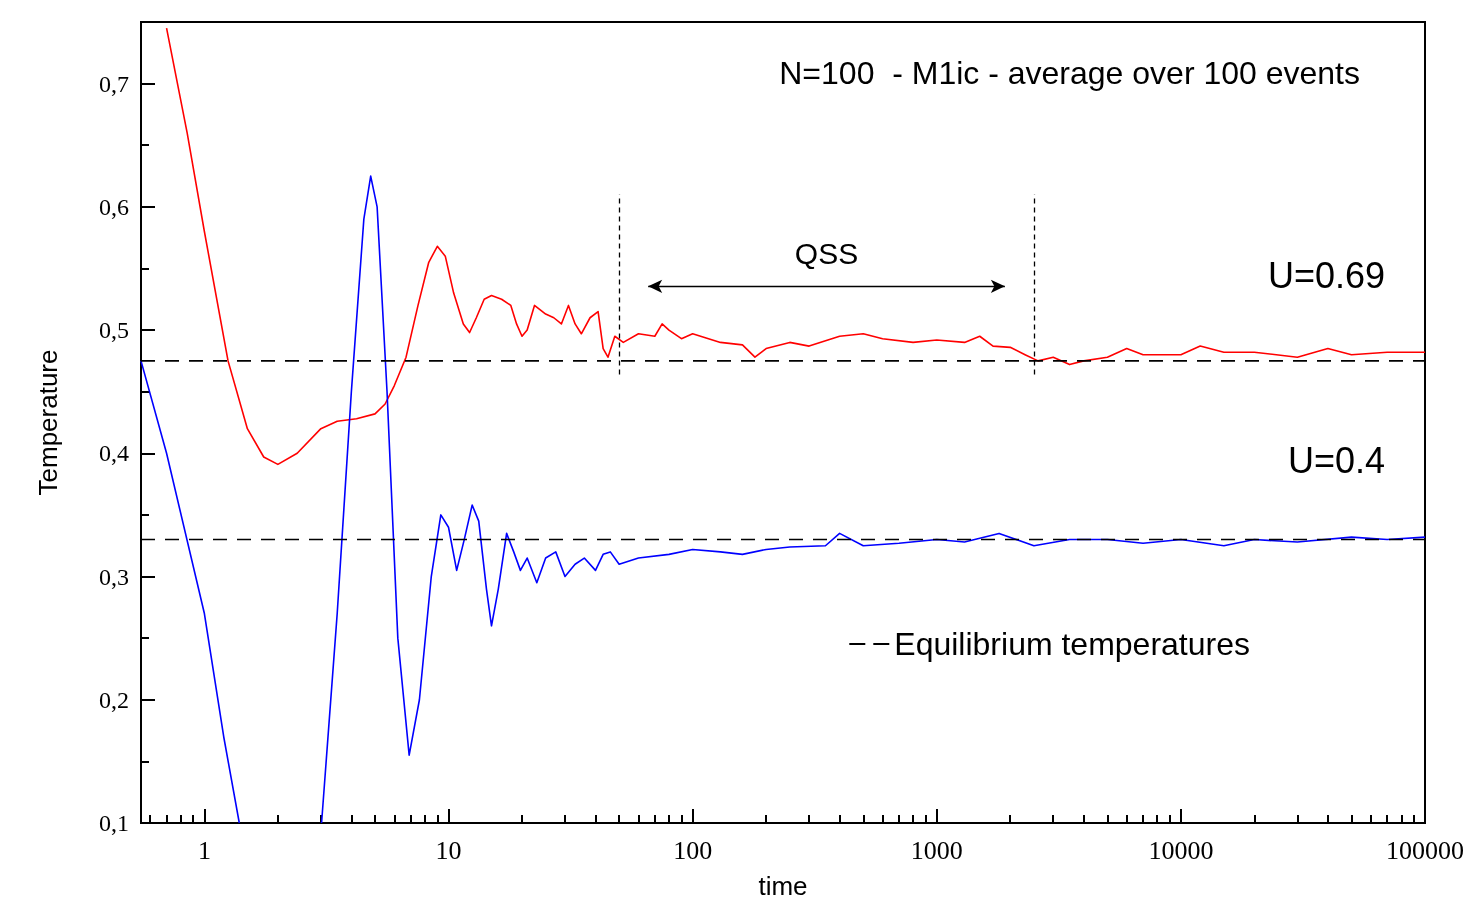  What do you see at coordinates (114, 330) in the screenshot?
I see `y-tick-label: 0,5` at bounding box center [114, 330].